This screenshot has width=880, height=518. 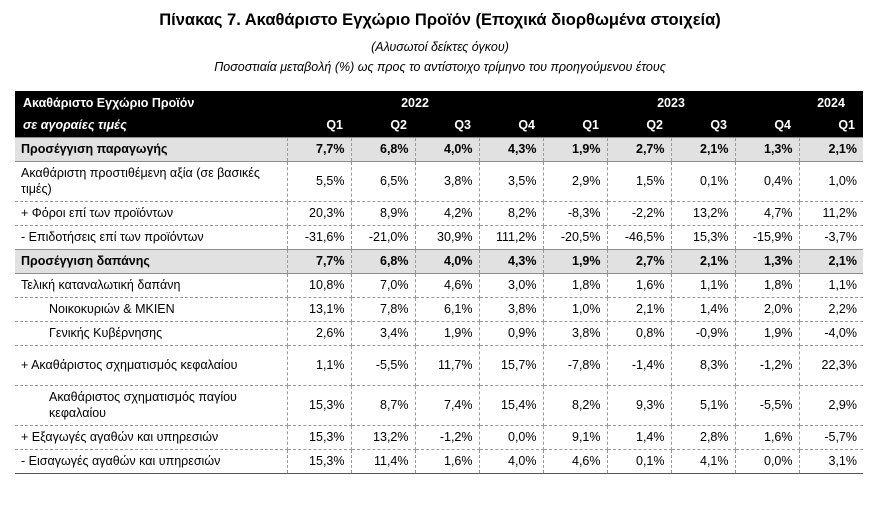 What do you see at coordinates (831, 437) in the screenshot?
I see `cell-value: -5,7%` at bounding box center [831, 437].